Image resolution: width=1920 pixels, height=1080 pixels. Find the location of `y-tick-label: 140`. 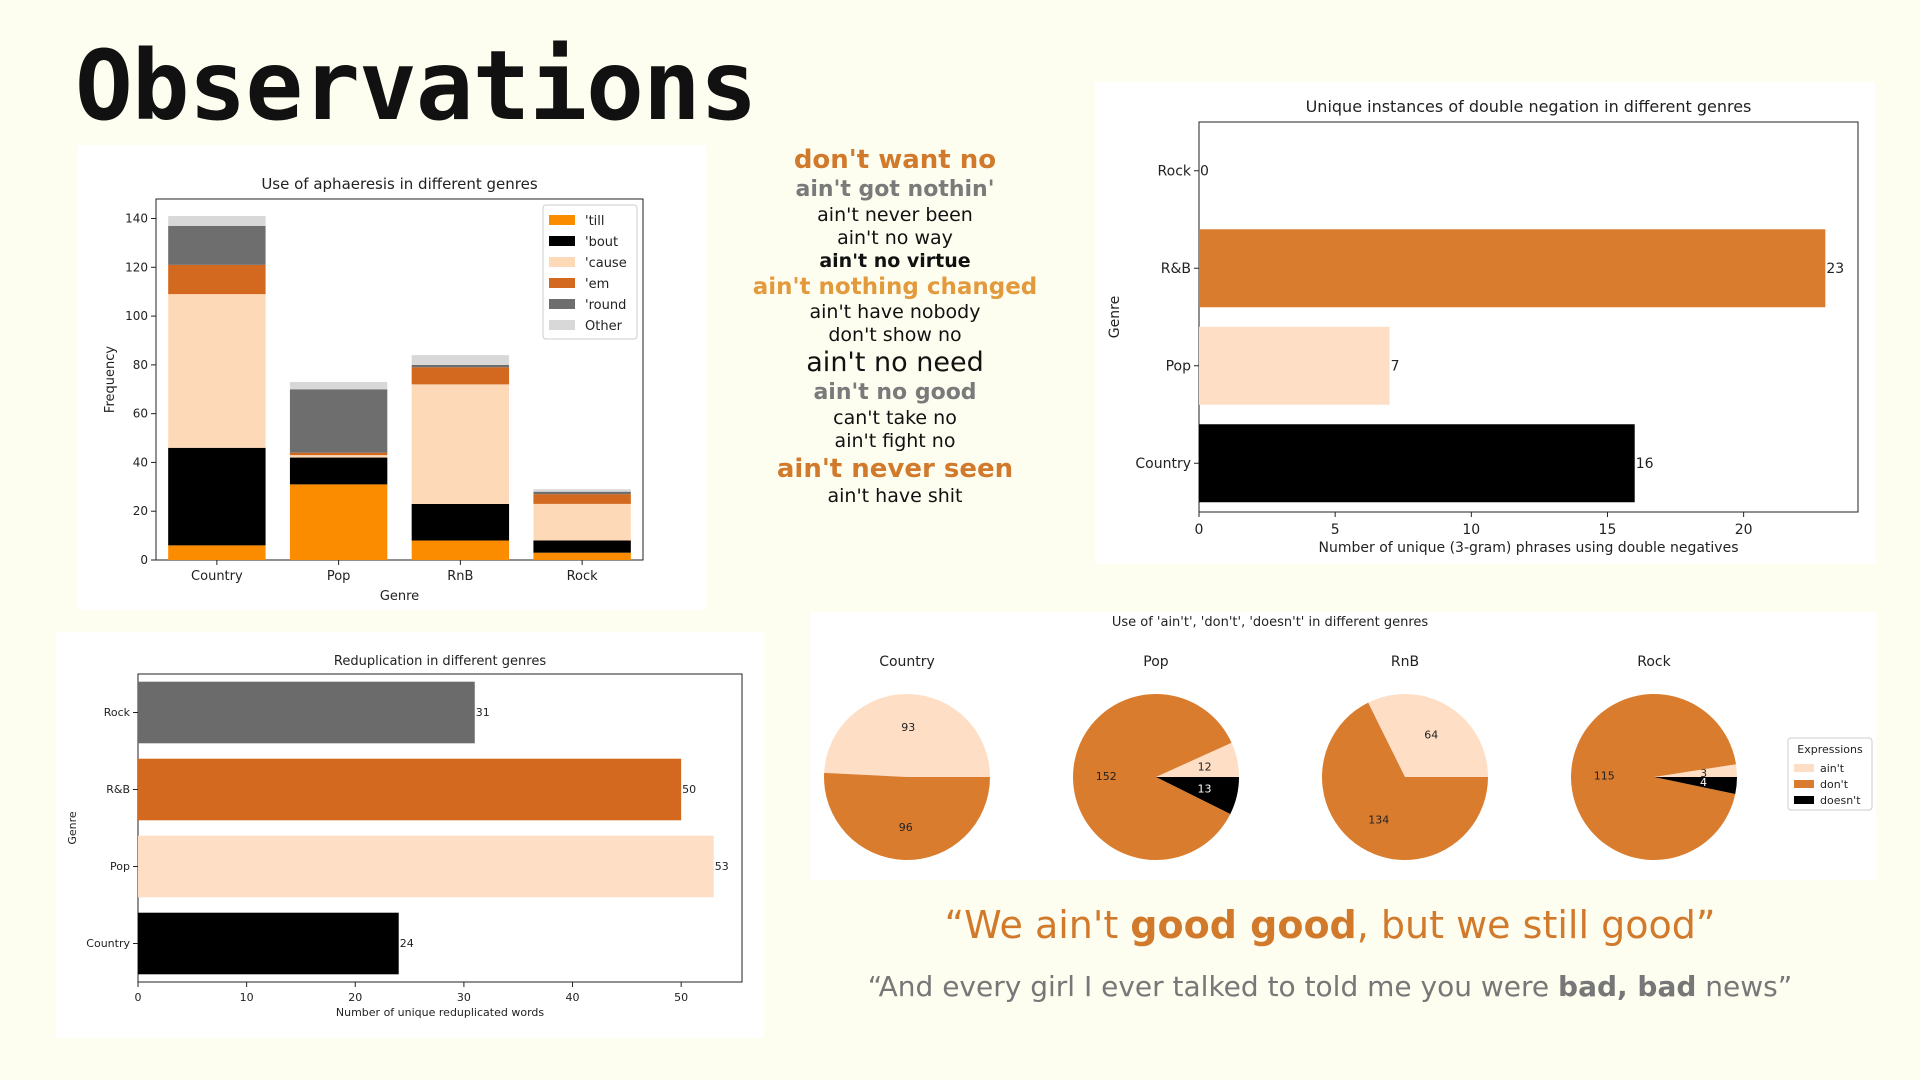

y-tick-label: 140 is located at coordinates (136, 219).